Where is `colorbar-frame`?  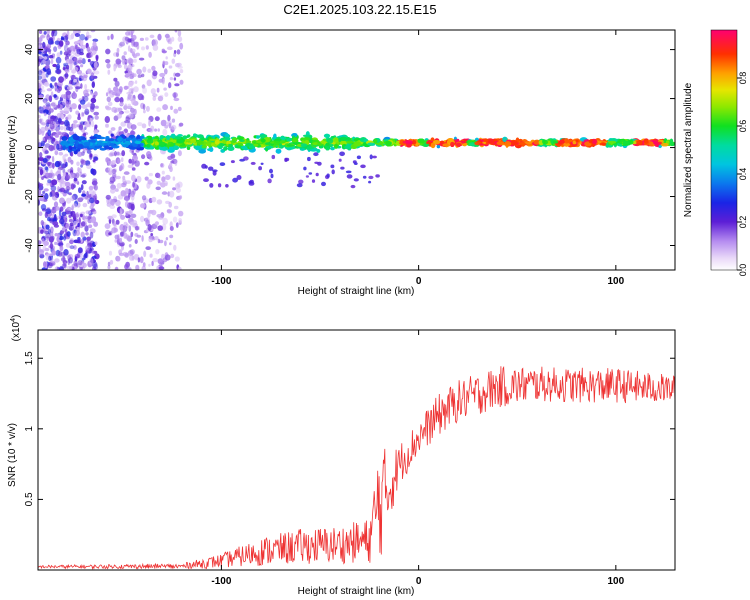 colorbar-frame is located at coordinates (724, 150).